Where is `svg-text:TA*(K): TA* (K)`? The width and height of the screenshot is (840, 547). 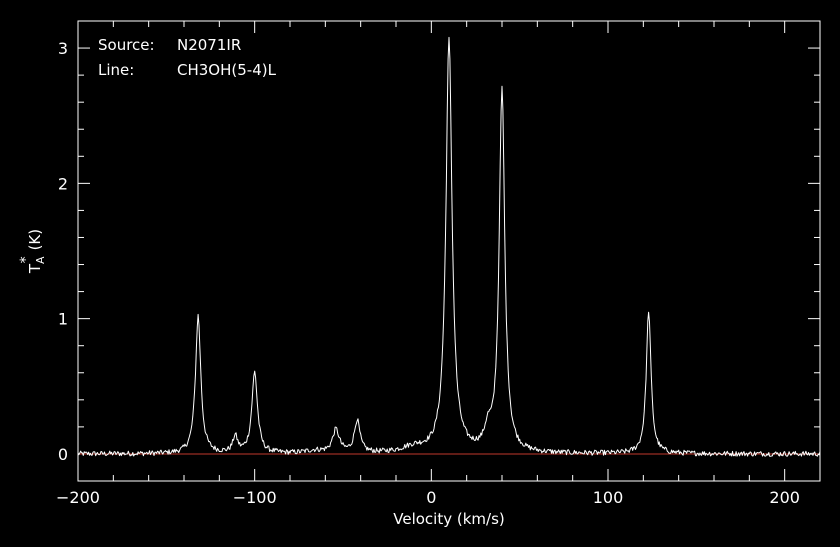
svg-text:TA*(K): TA* (K) is located at coordinates (32, 251).